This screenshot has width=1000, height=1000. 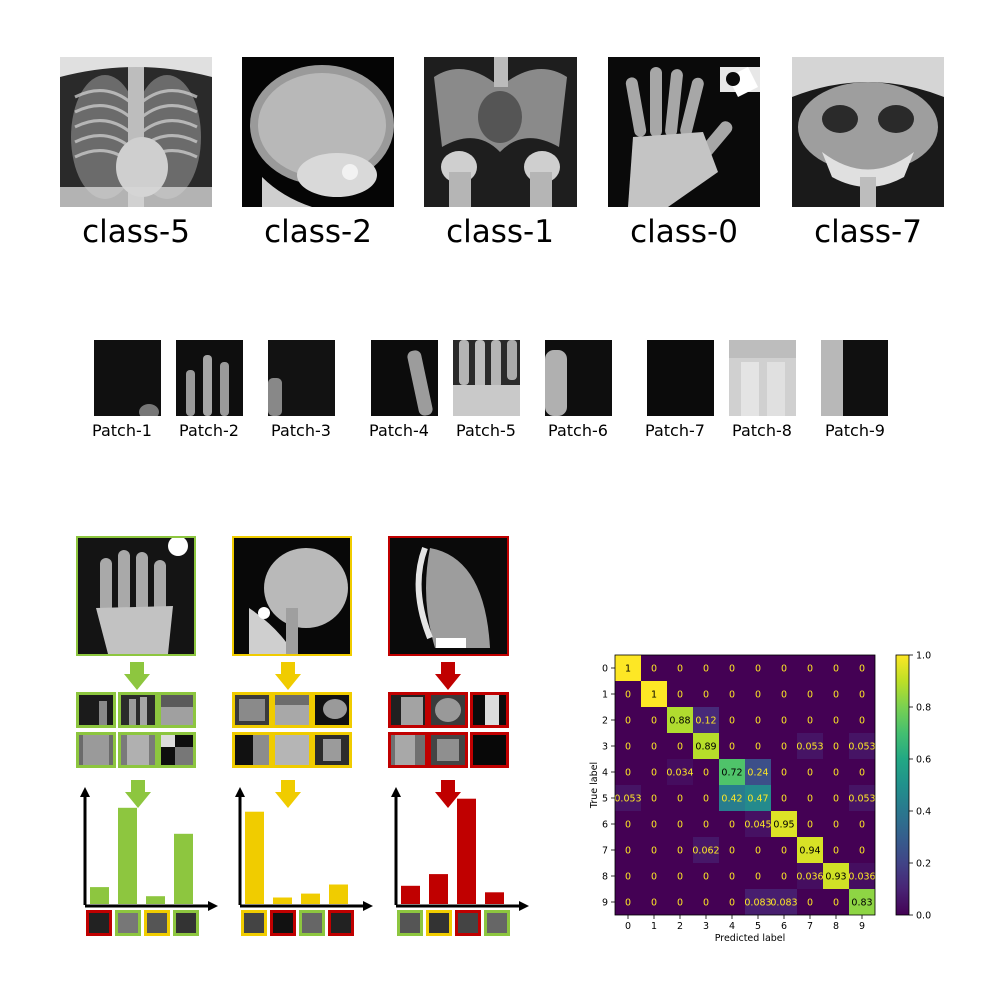 I want to click on skull-xray-image, so click(x=318, y=132).